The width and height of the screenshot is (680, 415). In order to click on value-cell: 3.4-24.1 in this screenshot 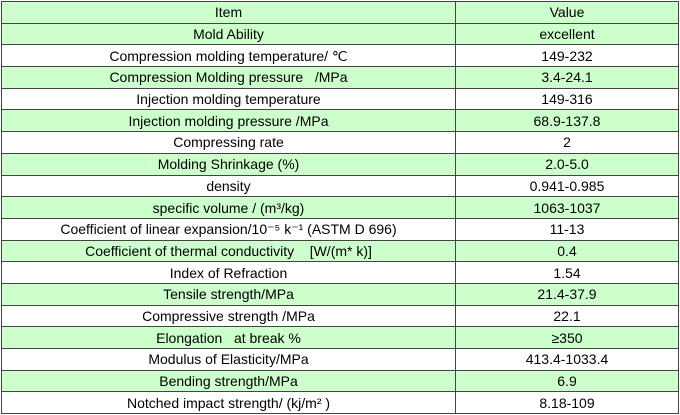, I will do `click(567, 77)`.